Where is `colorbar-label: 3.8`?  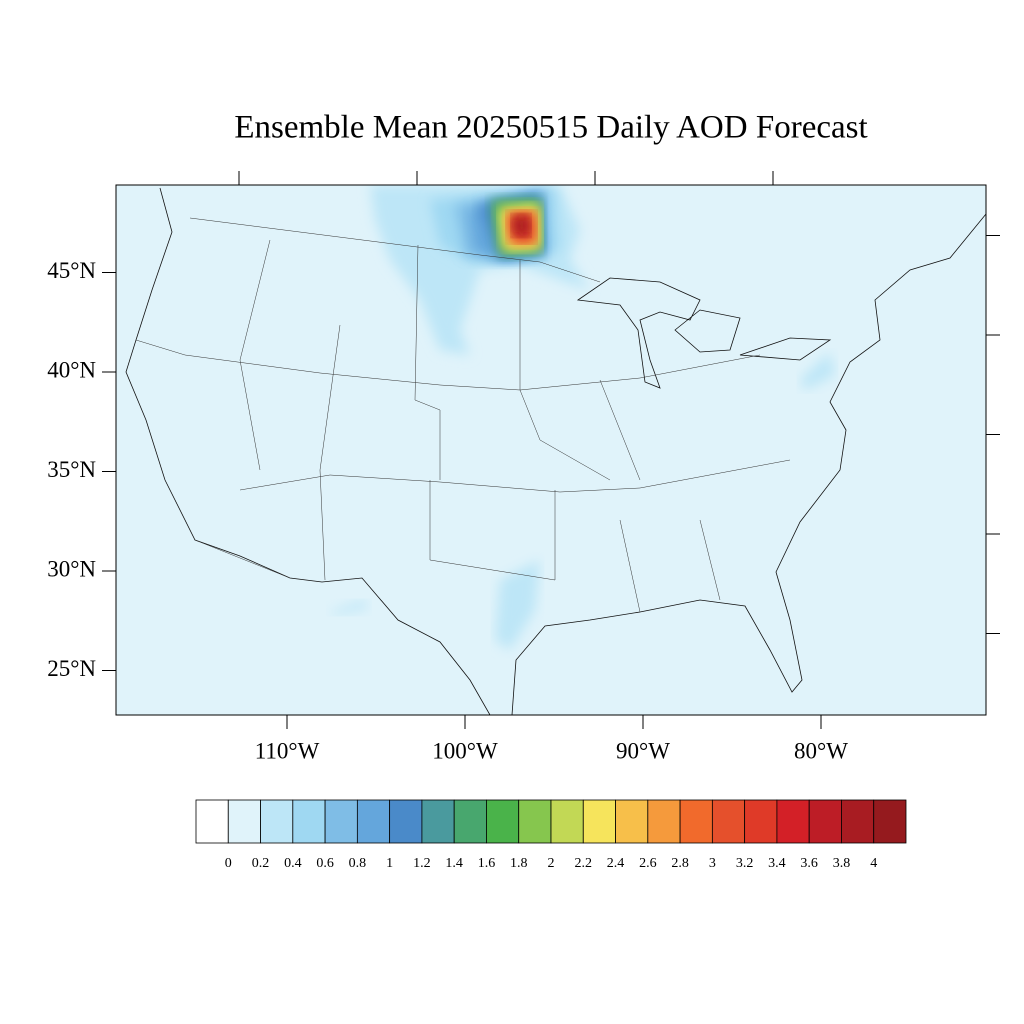 colorbar-label: 3.8 is located at coordinates (842, 863).